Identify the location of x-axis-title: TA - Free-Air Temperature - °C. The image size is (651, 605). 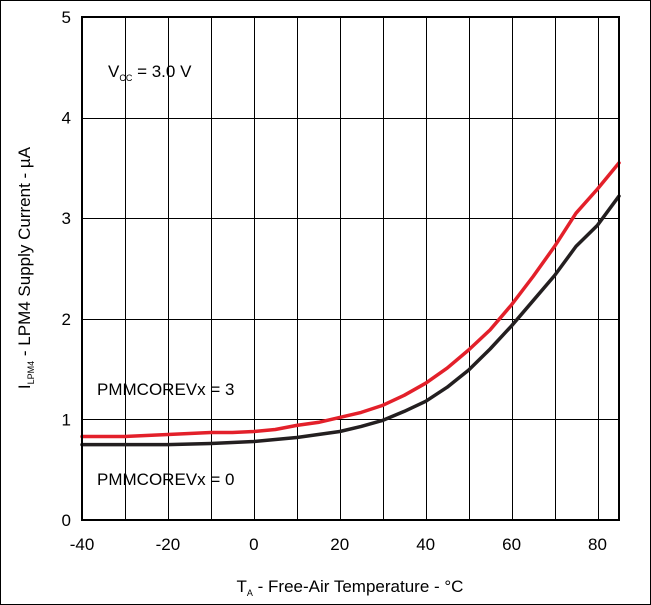
(350, 587).